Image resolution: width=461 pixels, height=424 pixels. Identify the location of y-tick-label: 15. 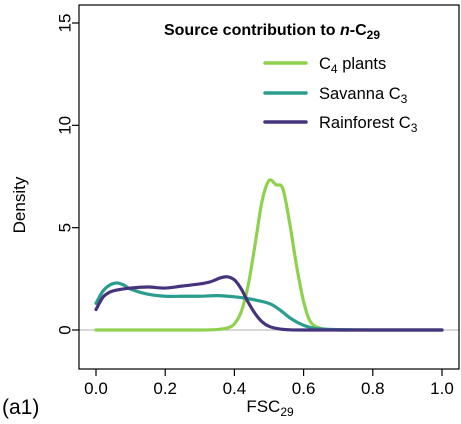
(65, 23).